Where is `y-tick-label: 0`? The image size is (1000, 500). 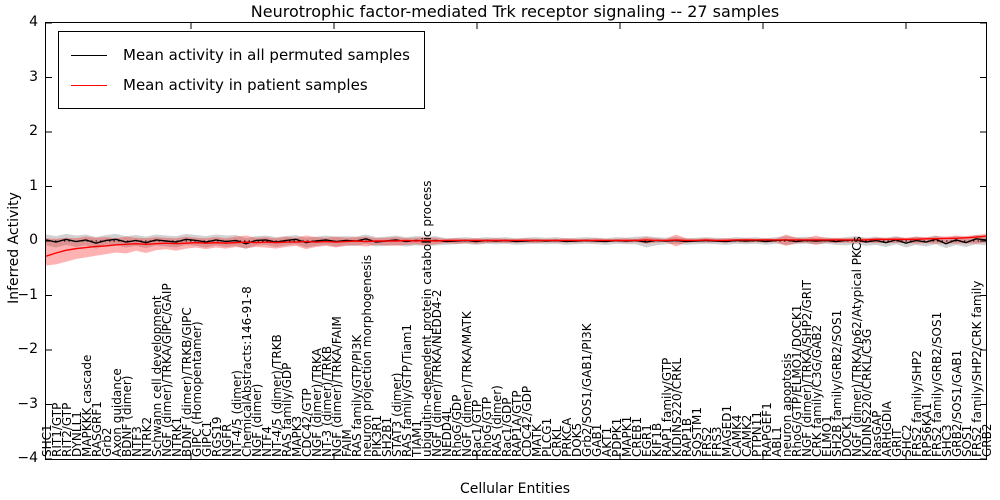 y-tick-label: 0 is located at coordinates (33, 240).